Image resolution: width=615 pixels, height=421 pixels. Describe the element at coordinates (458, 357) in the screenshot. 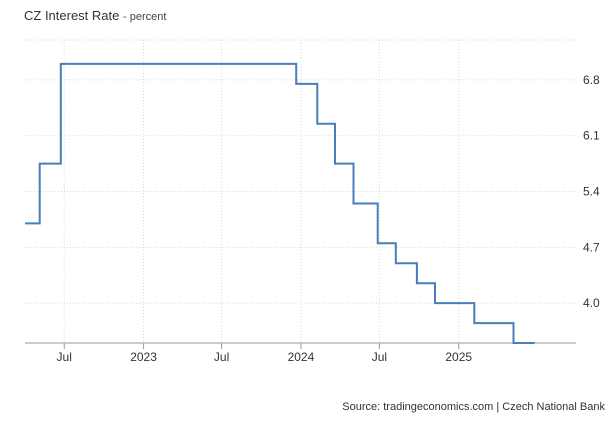

I see `x-tick-label: 2025` at that location.